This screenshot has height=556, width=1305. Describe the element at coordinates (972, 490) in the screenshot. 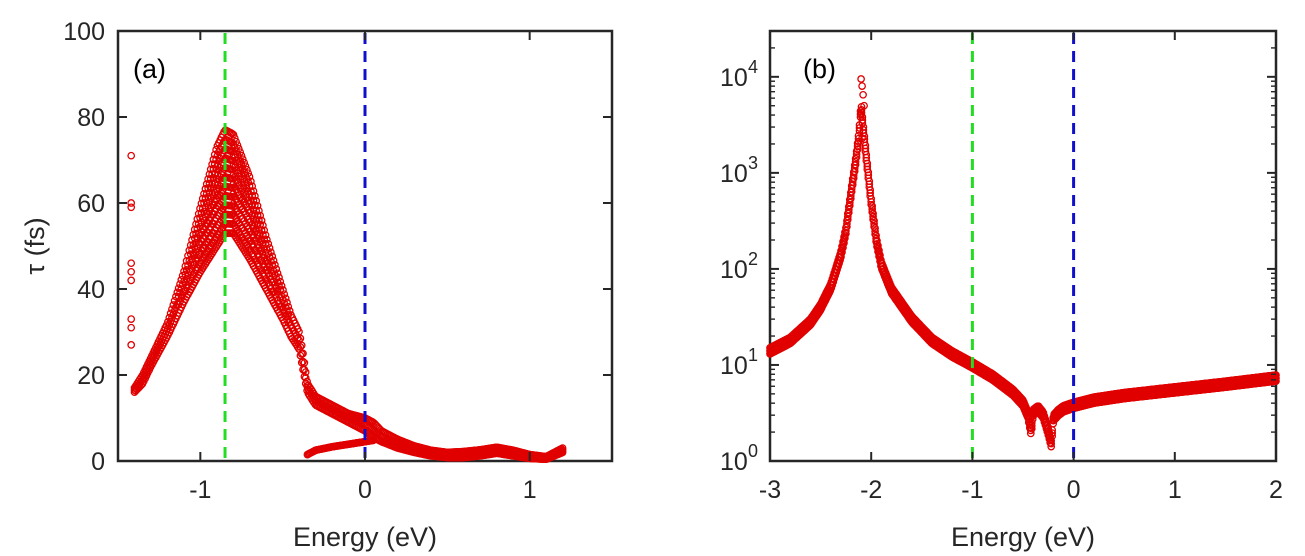

I see `panel-b-xtick-label: -1` at that location.